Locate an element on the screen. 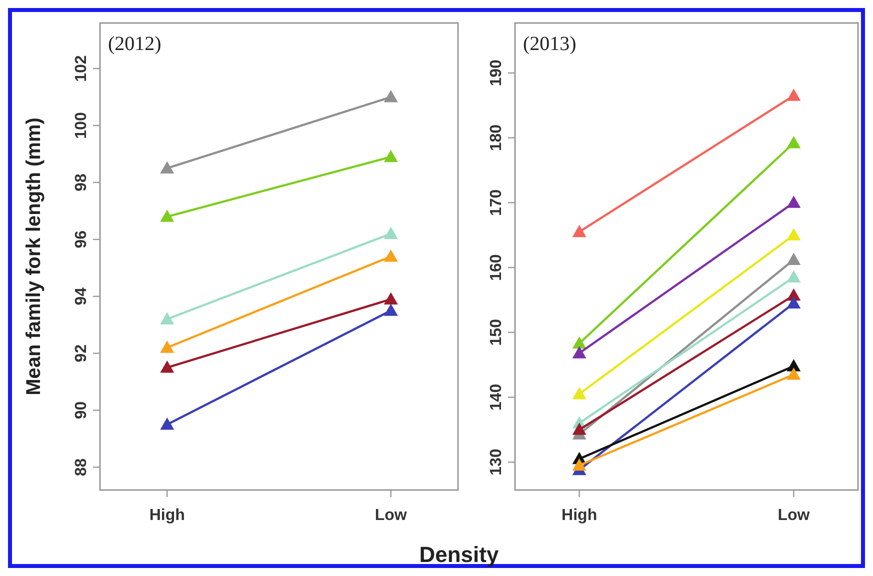 The width and height of the screenshot is (873, 576). y-tick-label: 98 is located at coordinates (81, 182).